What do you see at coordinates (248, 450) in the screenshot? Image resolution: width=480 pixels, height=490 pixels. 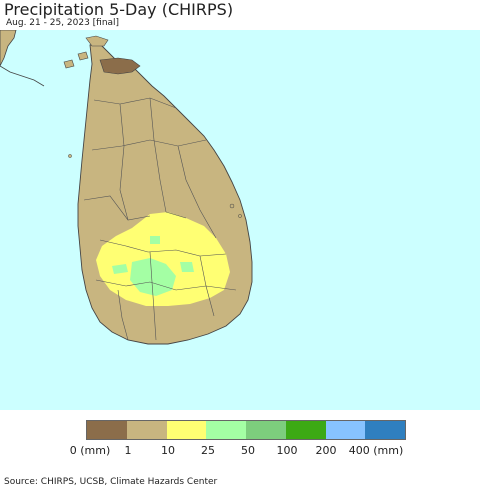 I see `legend-label-4: 50` at bounding box center [248, 450].